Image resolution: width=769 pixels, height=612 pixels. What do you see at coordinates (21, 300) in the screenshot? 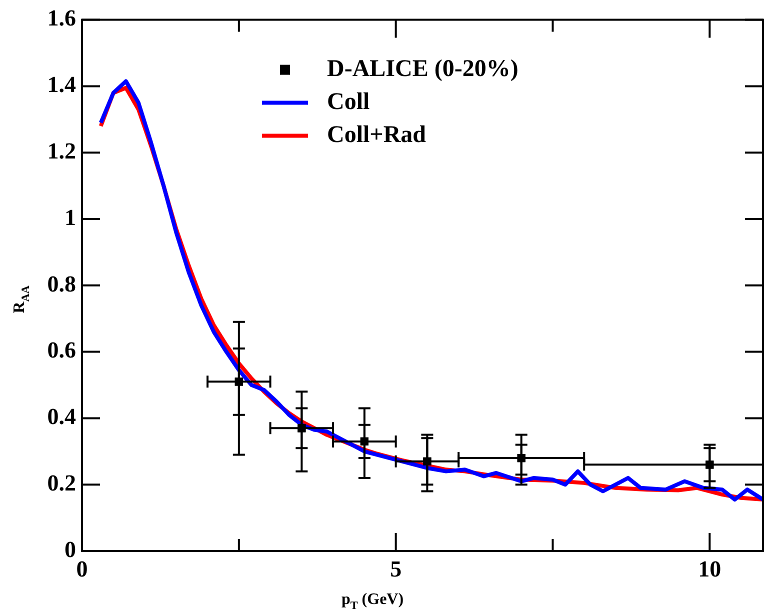
I see `y-axis-title: RAA` at bounding box center [21, 300].